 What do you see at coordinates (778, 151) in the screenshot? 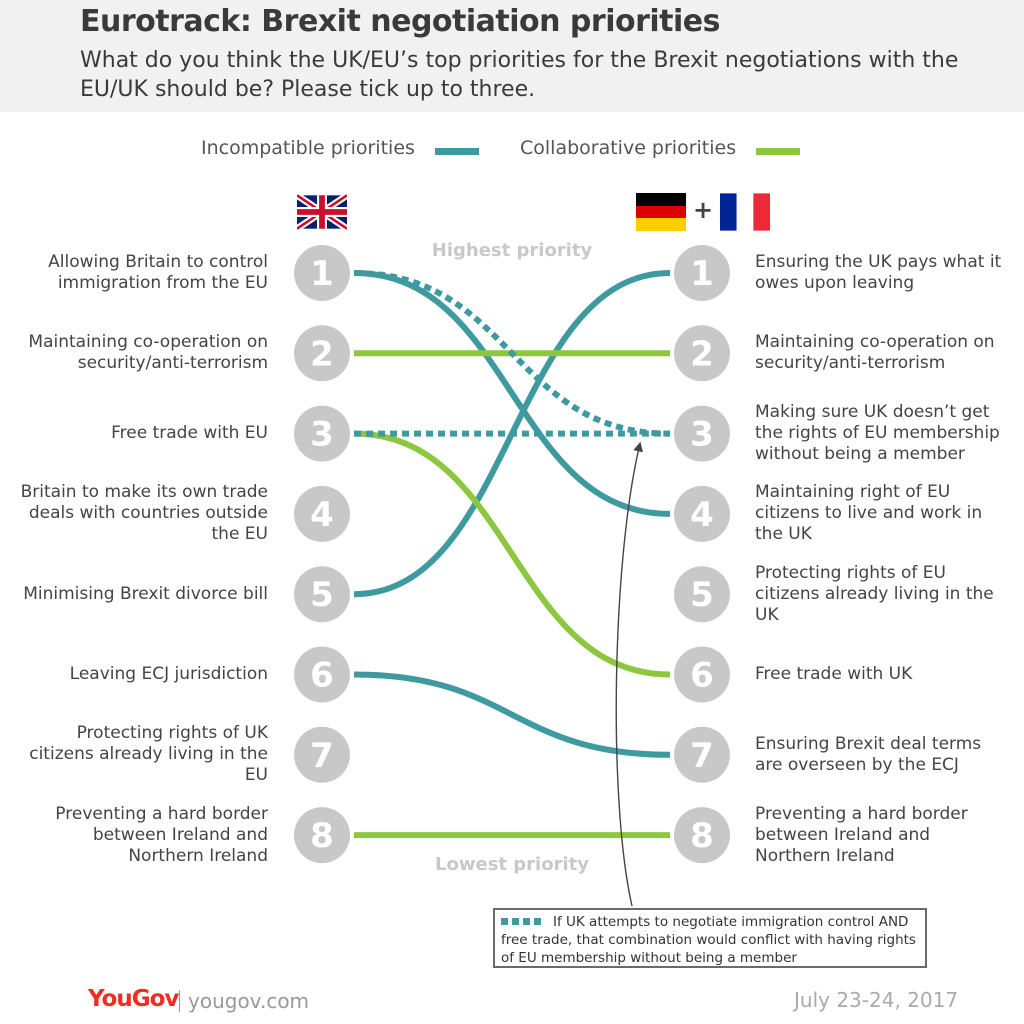
I see `legend-collaborative-swatch` at bounding box center [778, 151].